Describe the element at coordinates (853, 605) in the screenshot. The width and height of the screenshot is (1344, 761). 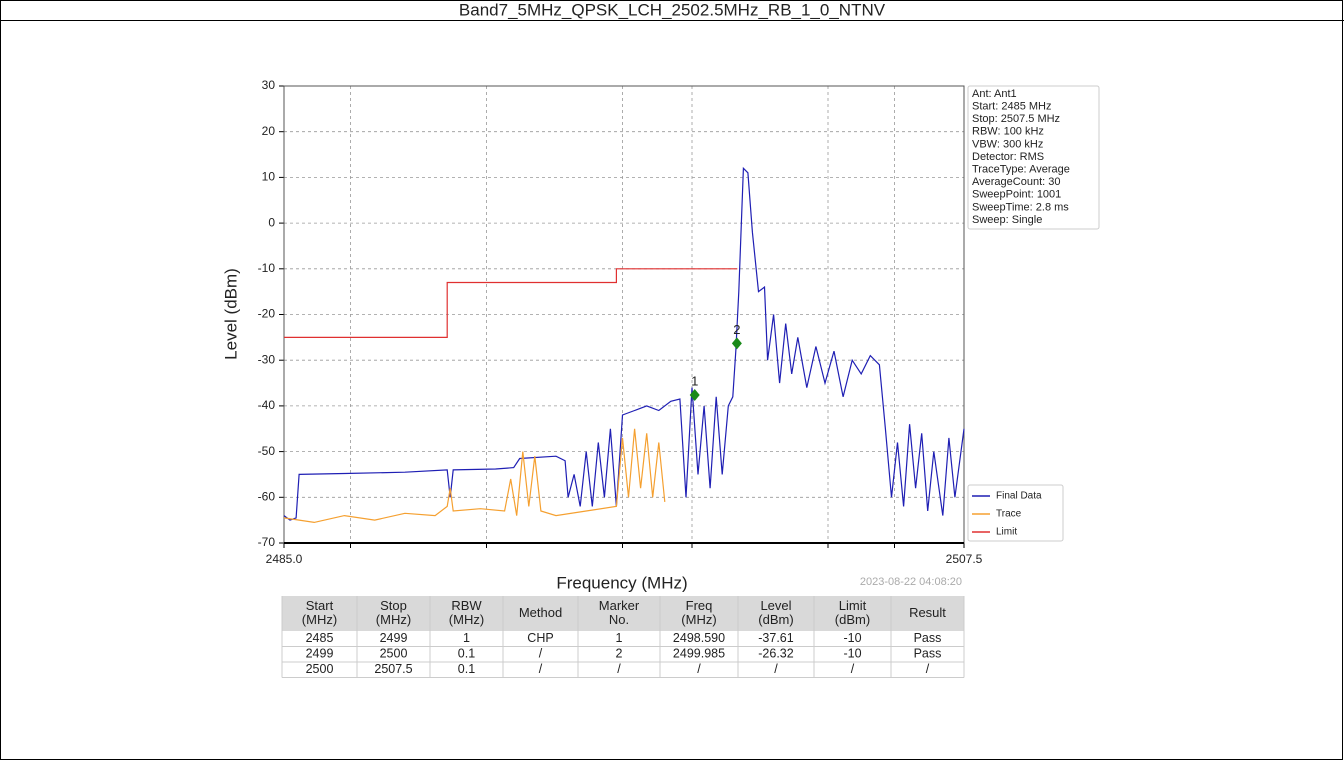
I see `table-header-cell: Limit` at that location.